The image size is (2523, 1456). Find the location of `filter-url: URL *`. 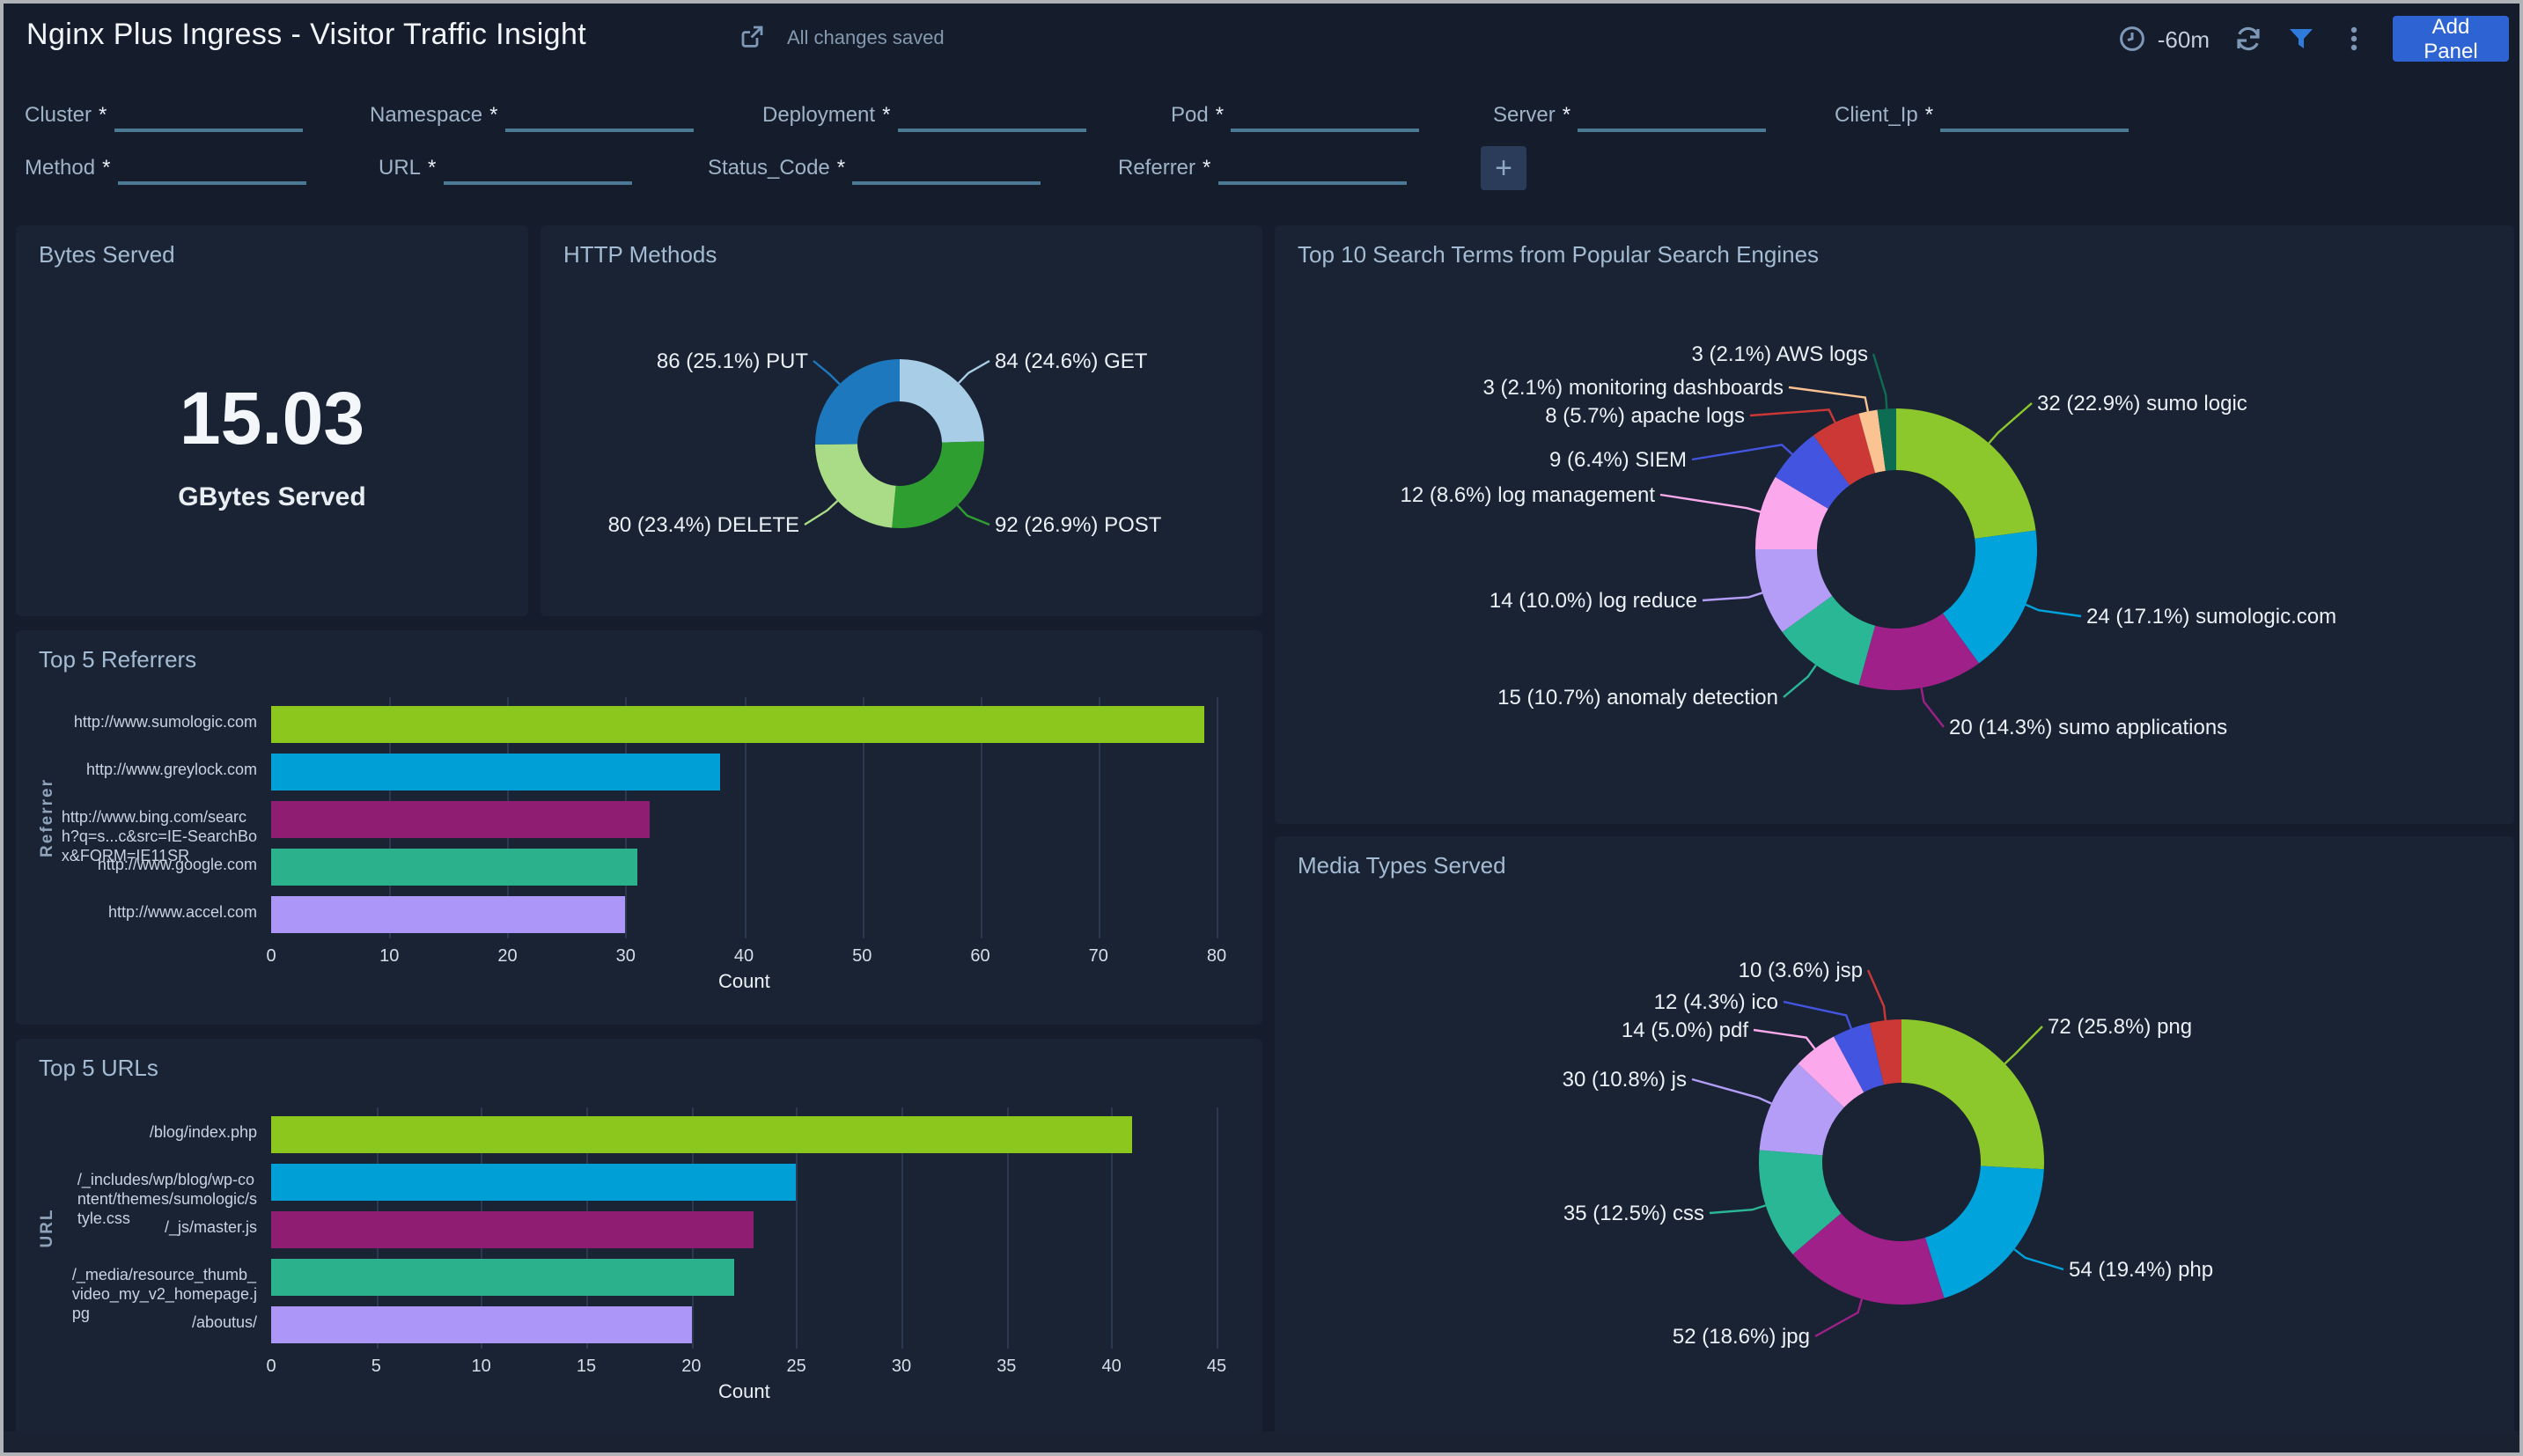

filter-url: URL * is located at coordinates (505, 170).